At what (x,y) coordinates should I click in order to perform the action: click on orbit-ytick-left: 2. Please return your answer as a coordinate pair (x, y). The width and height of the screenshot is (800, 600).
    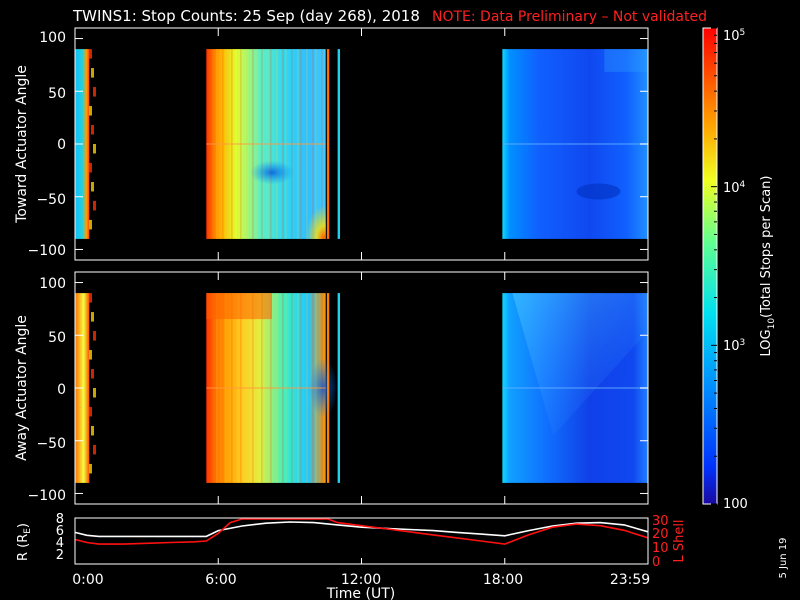
    Looking at the image, I should click on (60, 555).